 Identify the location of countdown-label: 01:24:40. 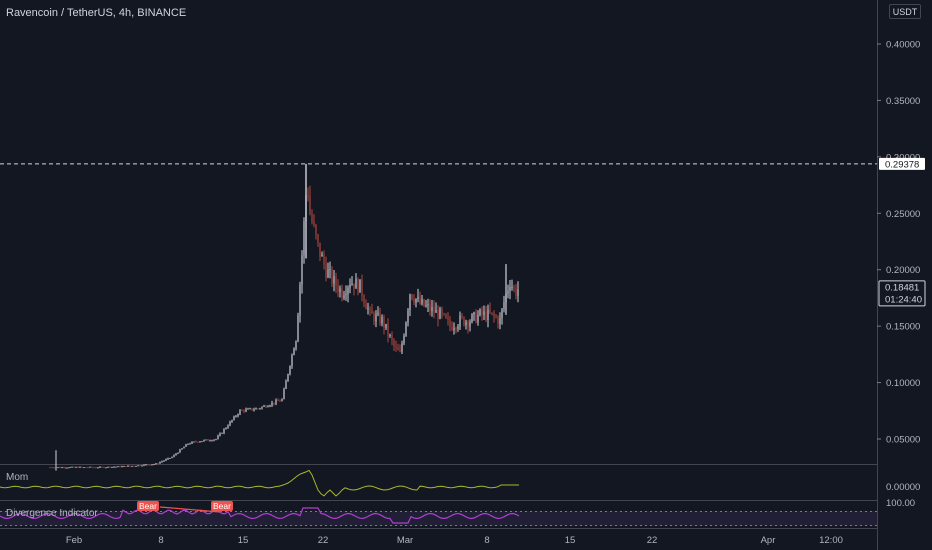
(903, 299).